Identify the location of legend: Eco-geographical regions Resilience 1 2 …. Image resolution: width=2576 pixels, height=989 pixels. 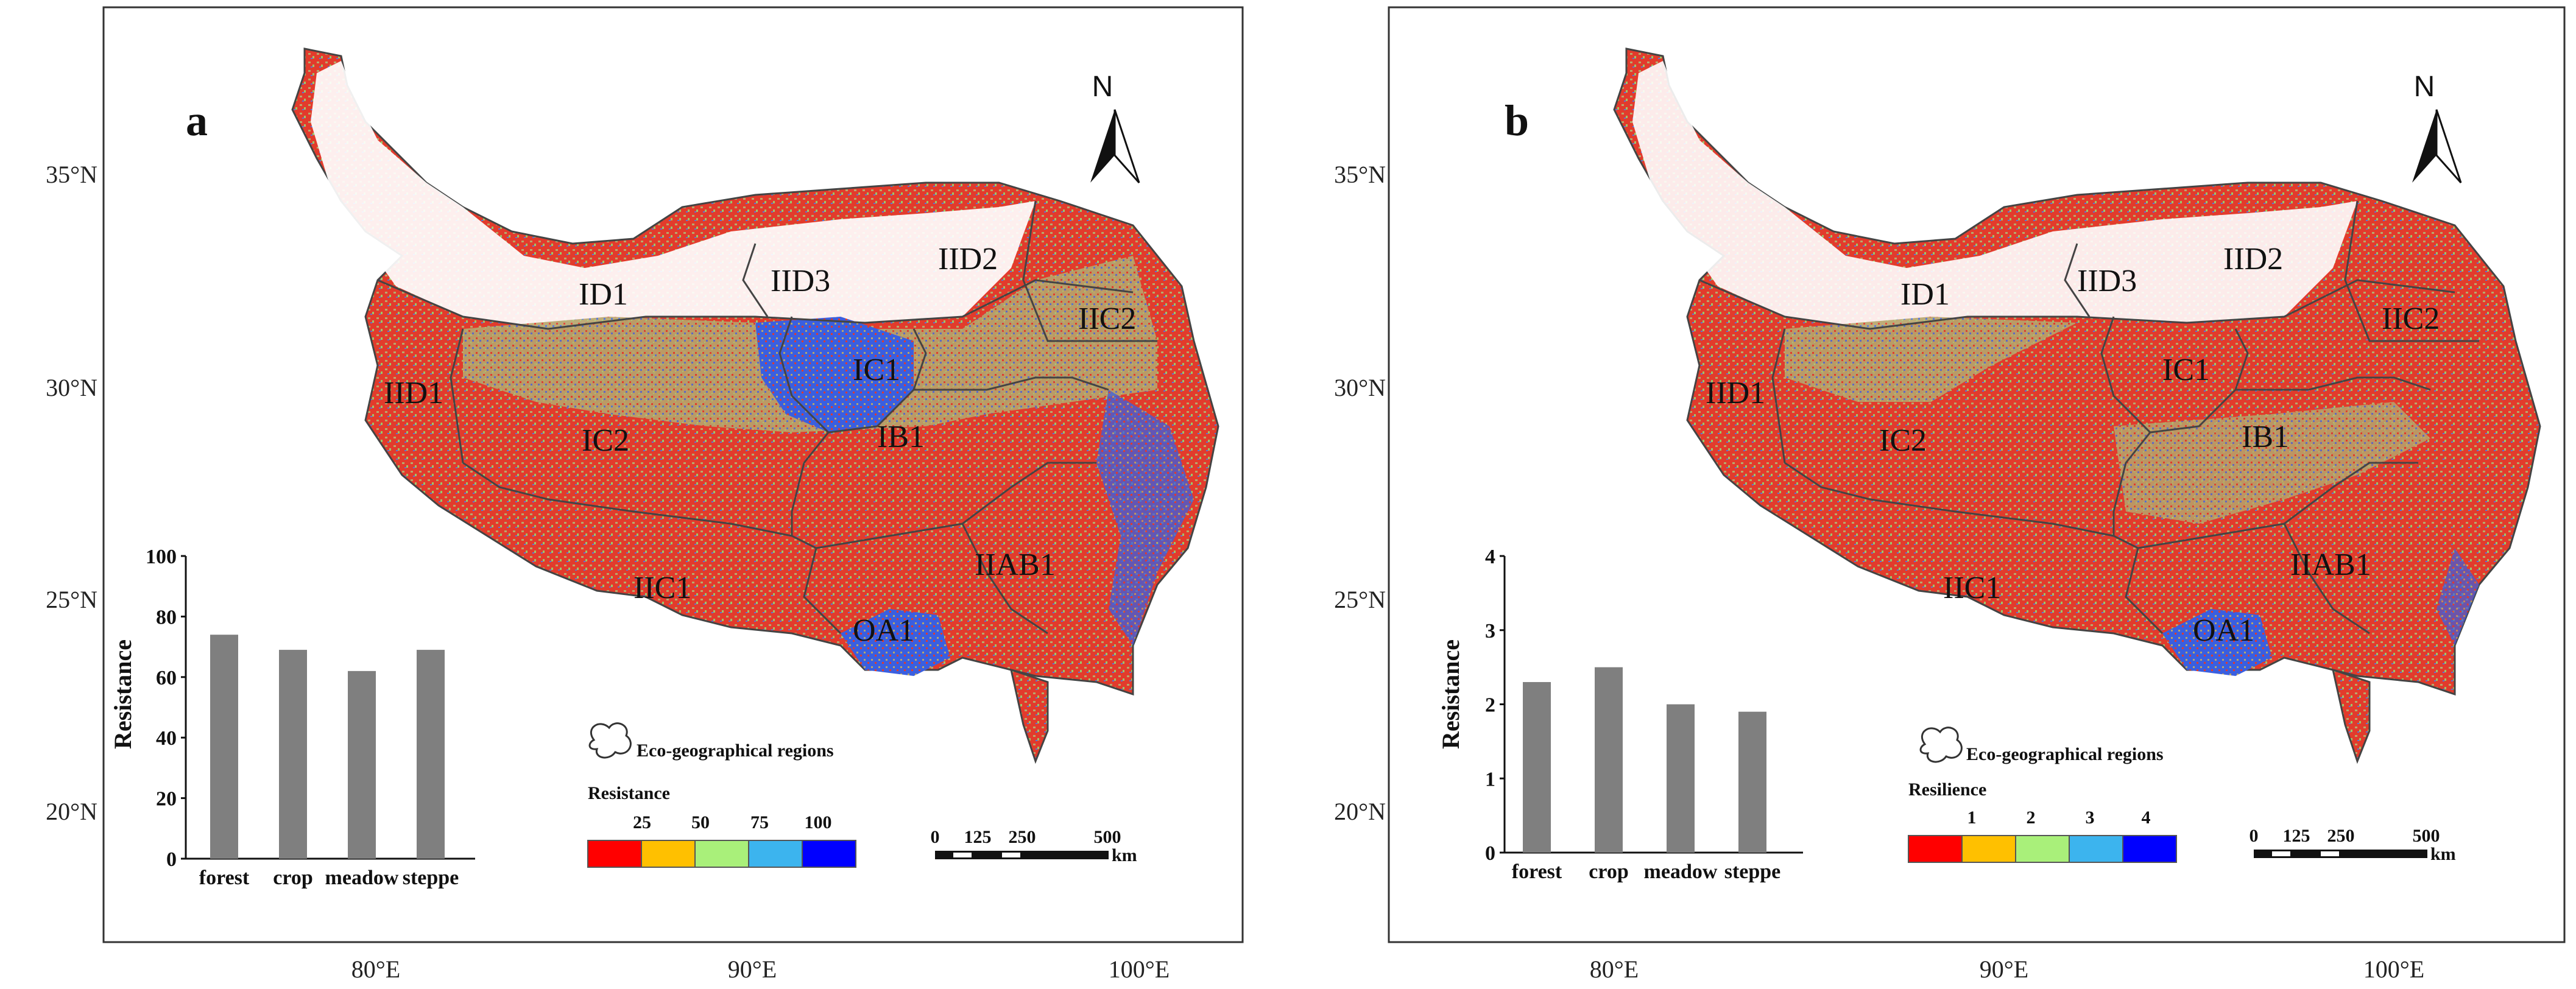
(2042, 795).